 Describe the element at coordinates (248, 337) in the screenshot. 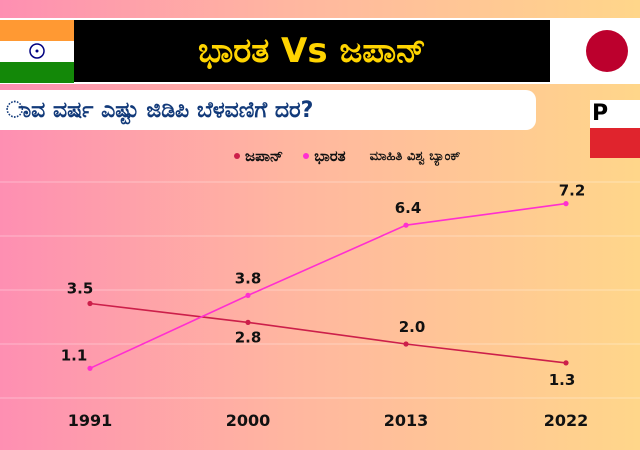

I see `data-label: 2.8` at that location.